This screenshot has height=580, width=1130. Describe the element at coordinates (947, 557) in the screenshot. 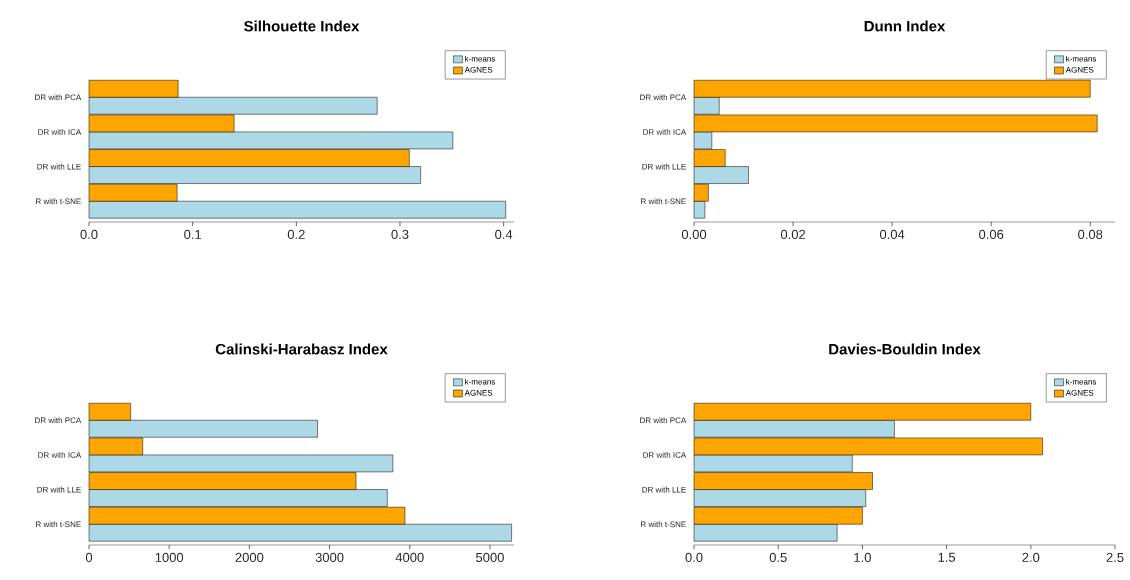

I see `x-tick-label: 1.5` at that location.